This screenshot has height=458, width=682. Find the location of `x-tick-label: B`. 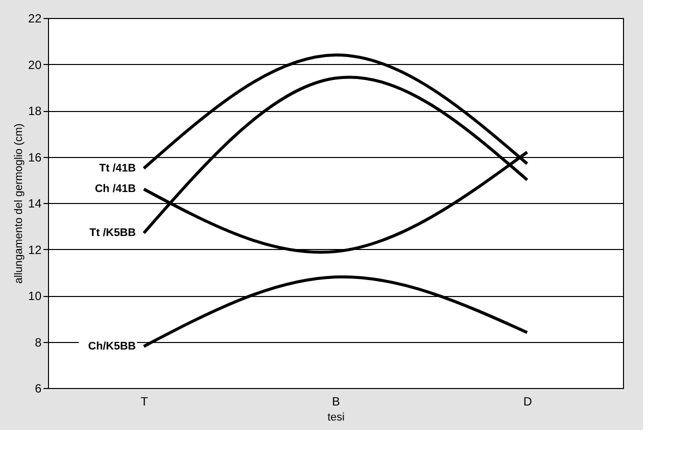

x-tick-label: B is located at coordinates (336, 401).